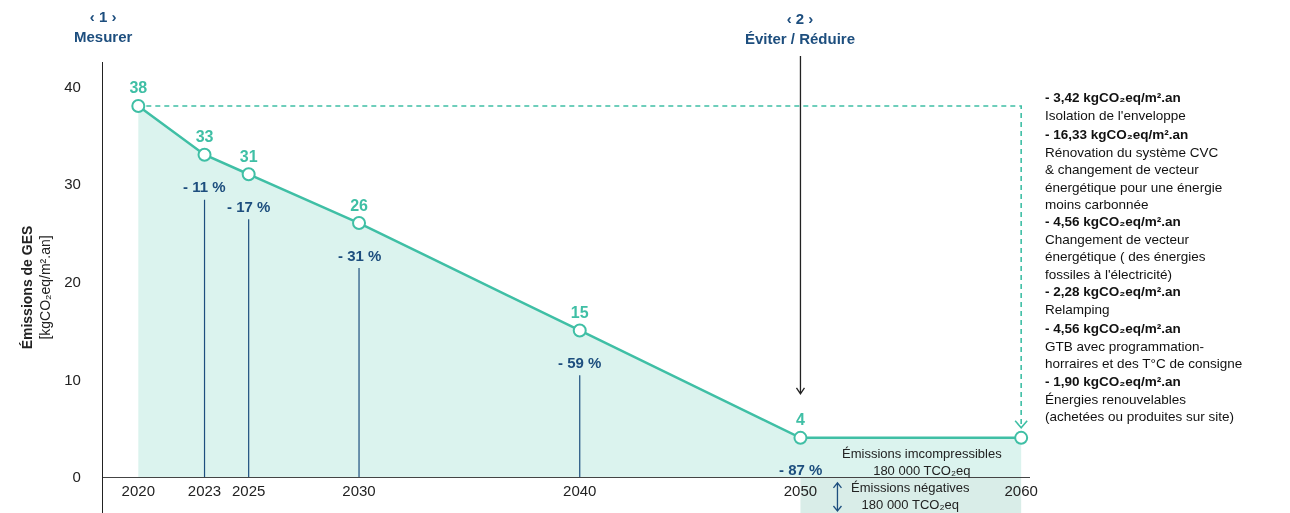 This screenshot has height=513, width=1290. Describe the element at coordinates (360, 255) in the screenshot. I see `annotation: - 31 %` at that location.